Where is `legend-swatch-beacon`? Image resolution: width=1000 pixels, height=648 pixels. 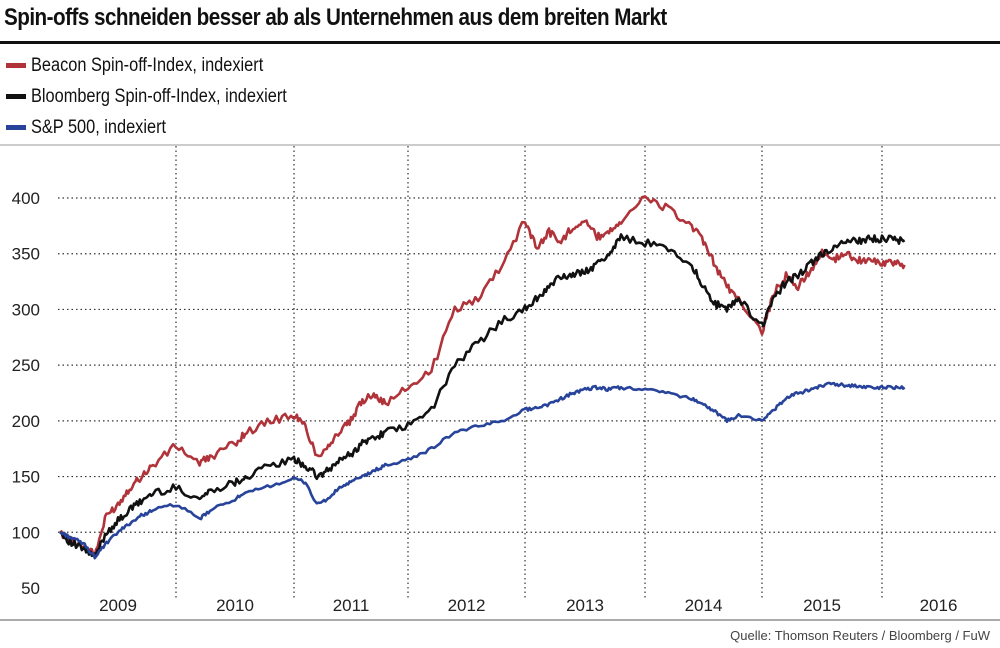 legend-swatch-beacon is located at coordinates (16, 65).